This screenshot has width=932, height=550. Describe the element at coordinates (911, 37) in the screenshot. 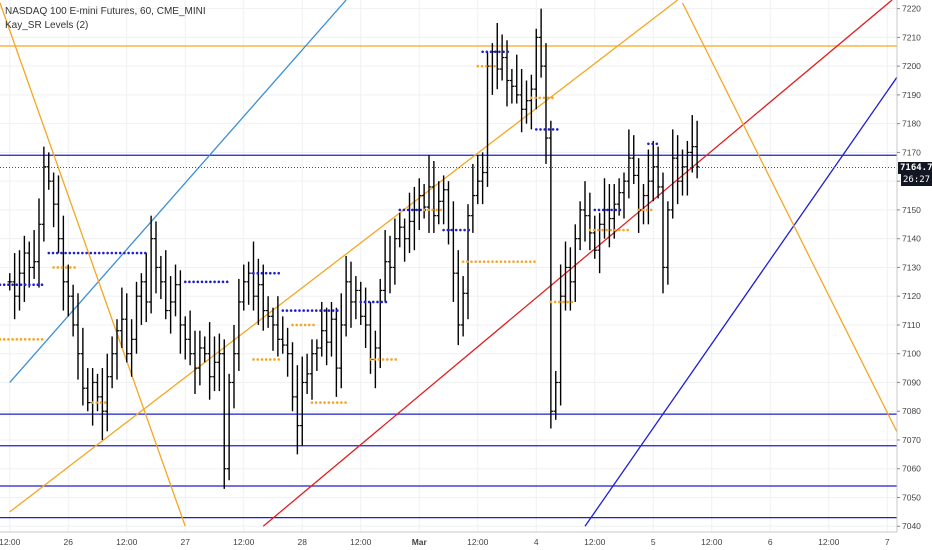

I see `price-tick-label: 7210` at that location.